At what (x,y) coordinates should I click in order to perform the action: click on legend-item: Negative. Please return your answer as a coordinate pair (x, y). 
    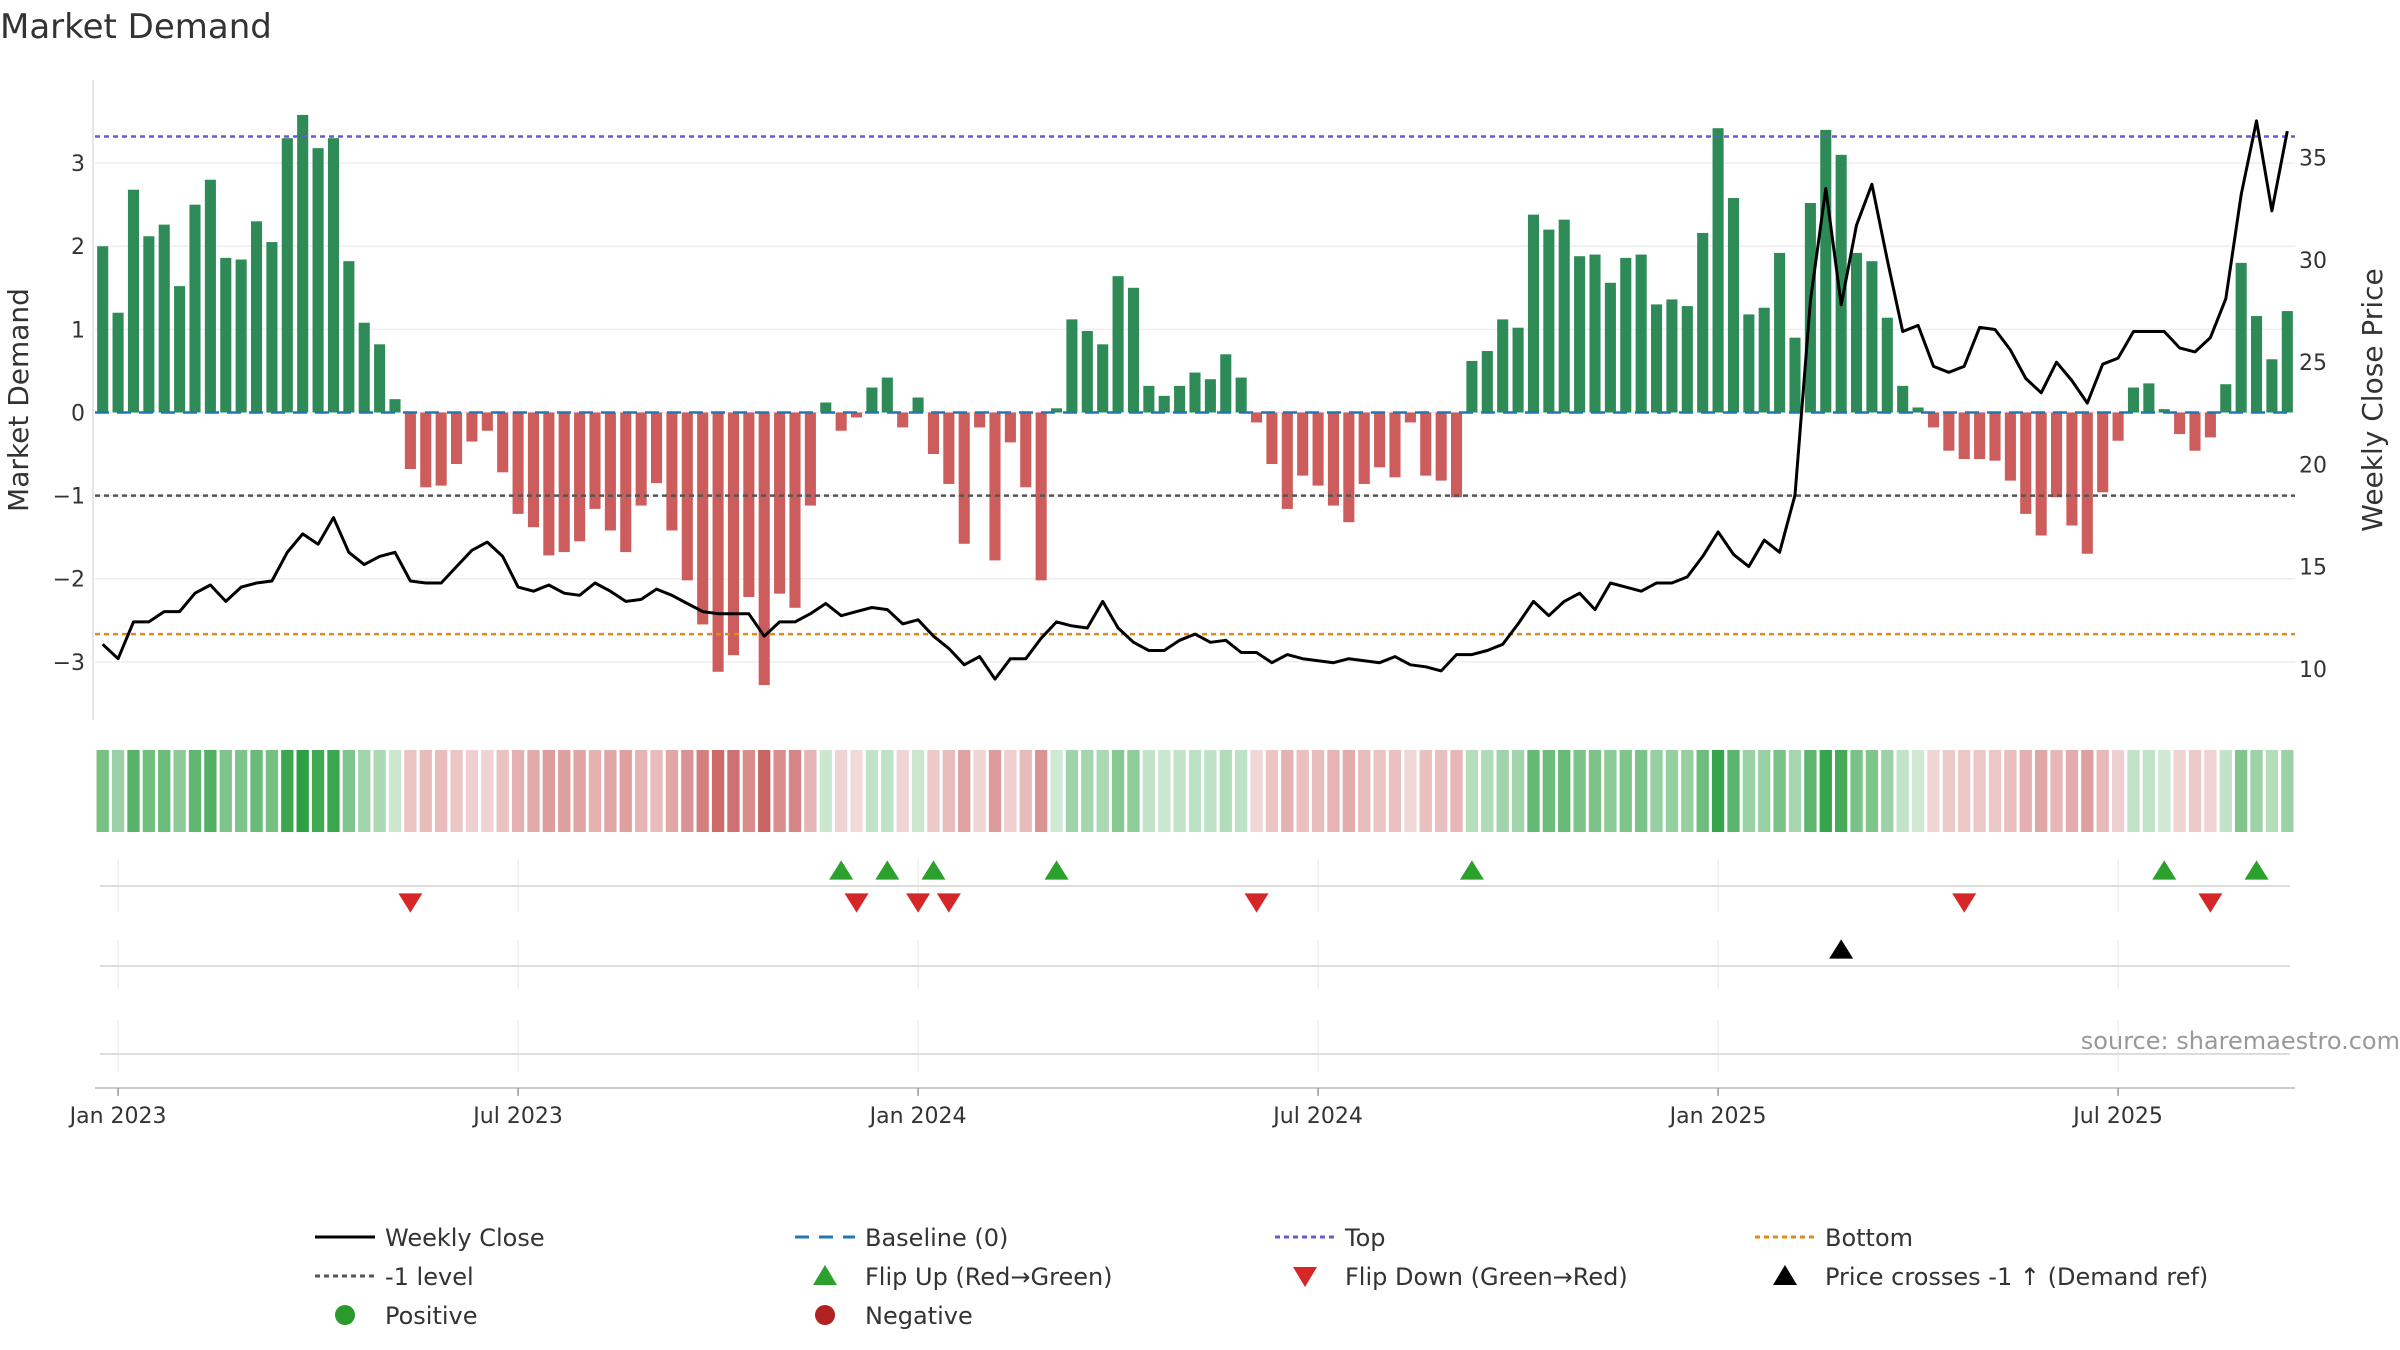
    Looking at the image, I should click on (894, 1316).